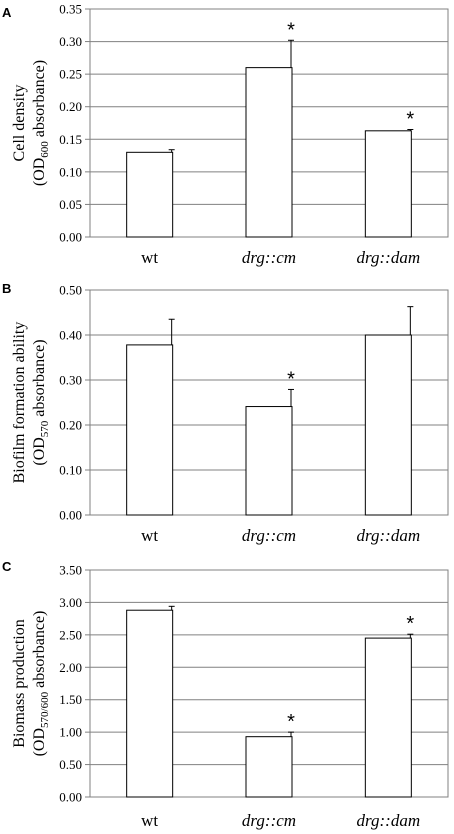 The width and height of the screenshot is (454, 834). I want to click on y-tick-label: 0.40, so click(70, 335).